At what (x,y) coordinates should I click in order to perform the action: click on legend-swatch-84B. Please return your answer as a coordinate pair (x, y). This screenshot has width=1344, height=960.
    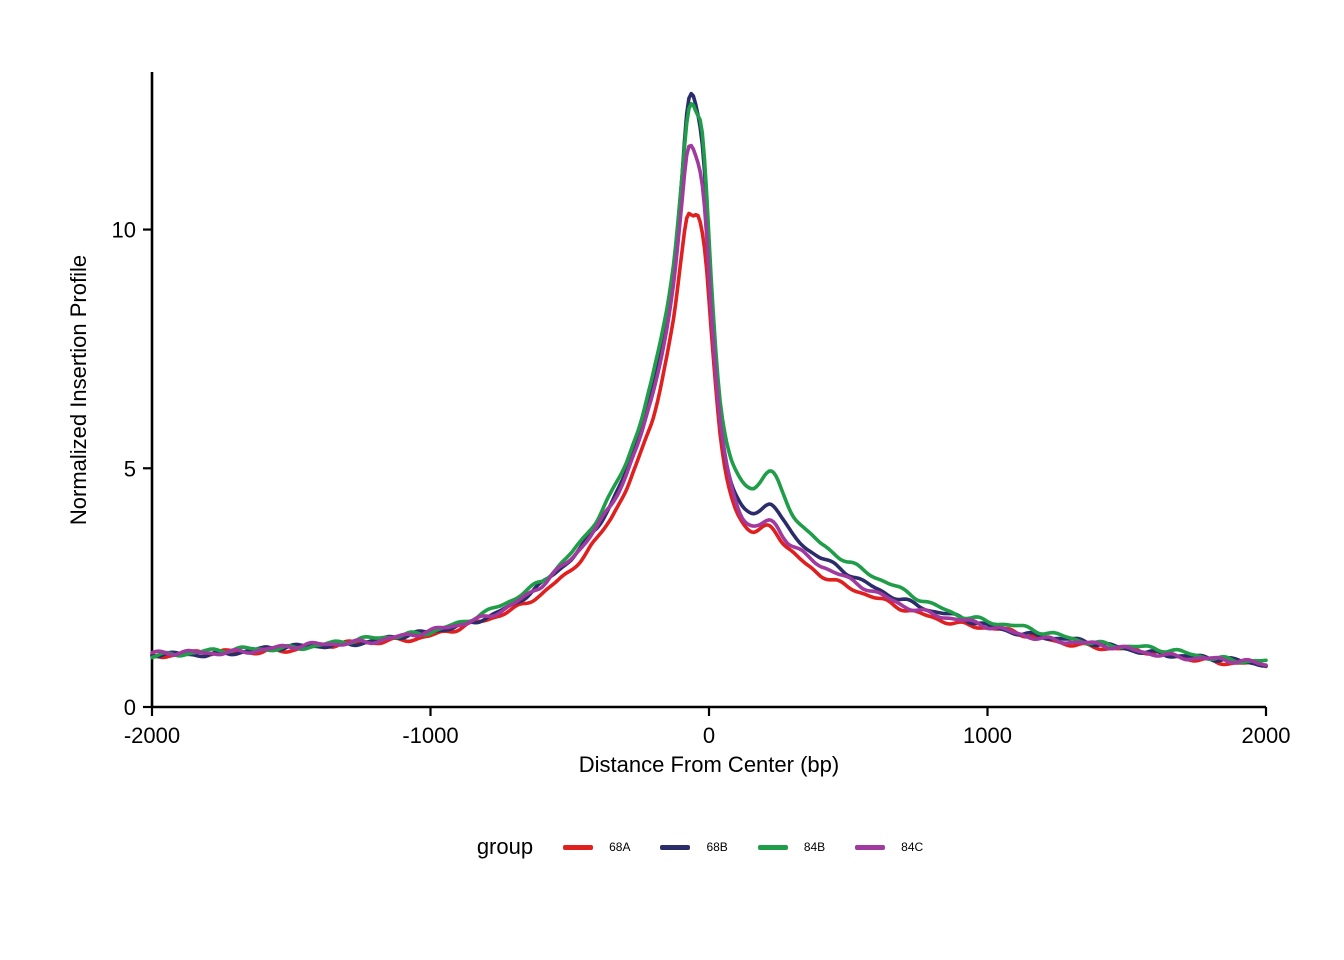
    Looking at the image, I should click on (772, 847).